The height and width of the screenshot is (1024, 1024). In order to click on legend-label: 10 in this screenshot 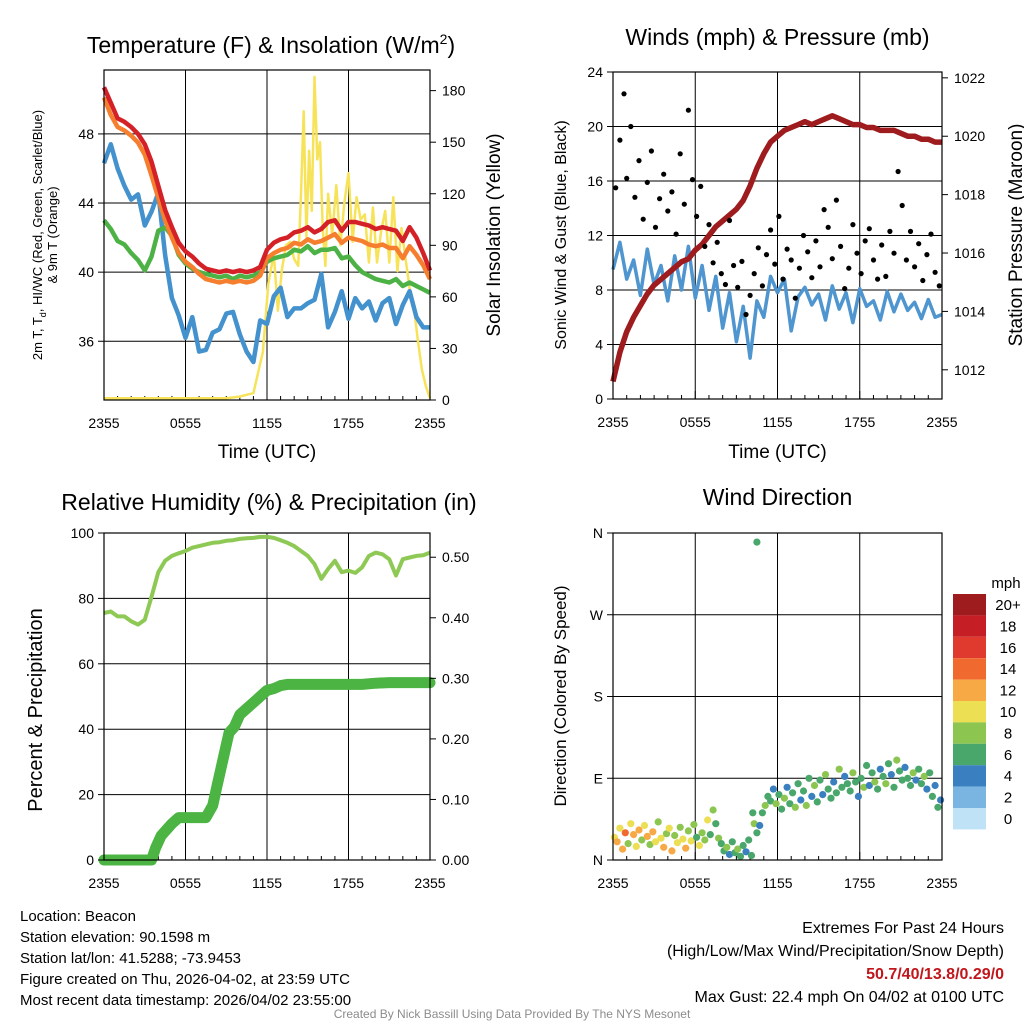, I will do `click(1008, 712)`.